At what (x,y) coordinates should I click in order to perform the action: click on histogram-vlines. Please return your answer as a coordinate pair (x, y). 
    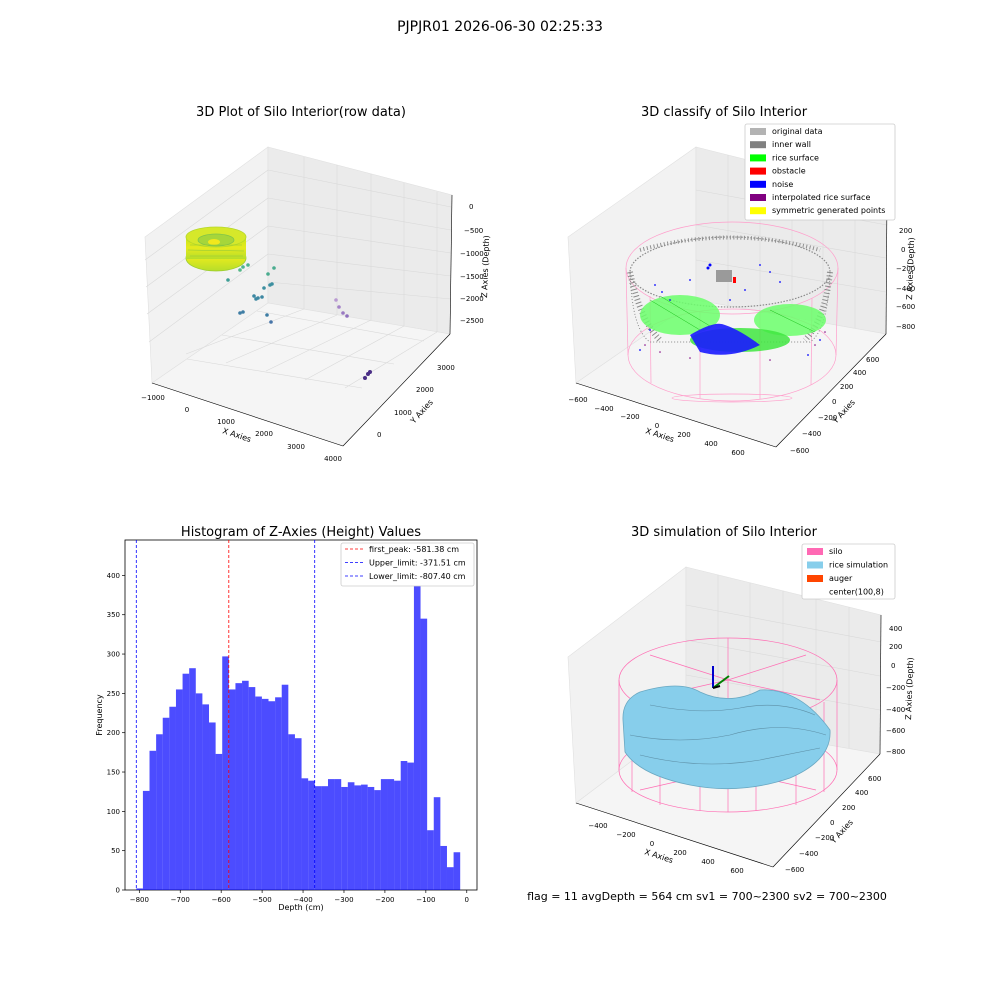
    Looking at the image, I should click on (225, 715).